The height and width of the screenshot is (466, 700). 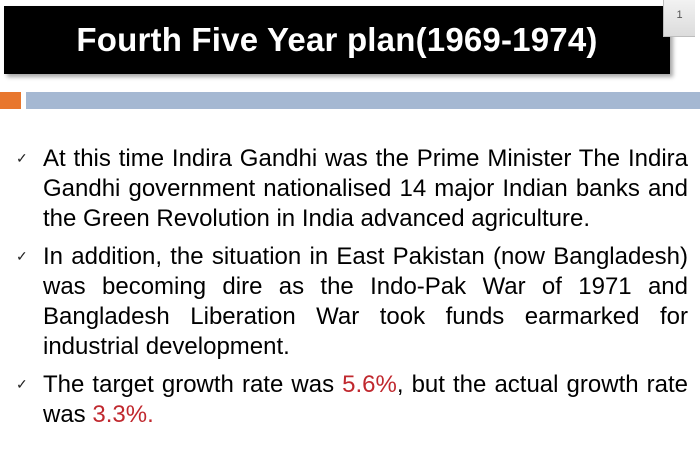 What do you see at coordinates (193, 384) in the screenshot?
I see `growth-text-before: The target growth rate was` at bounding box center [193, 384].